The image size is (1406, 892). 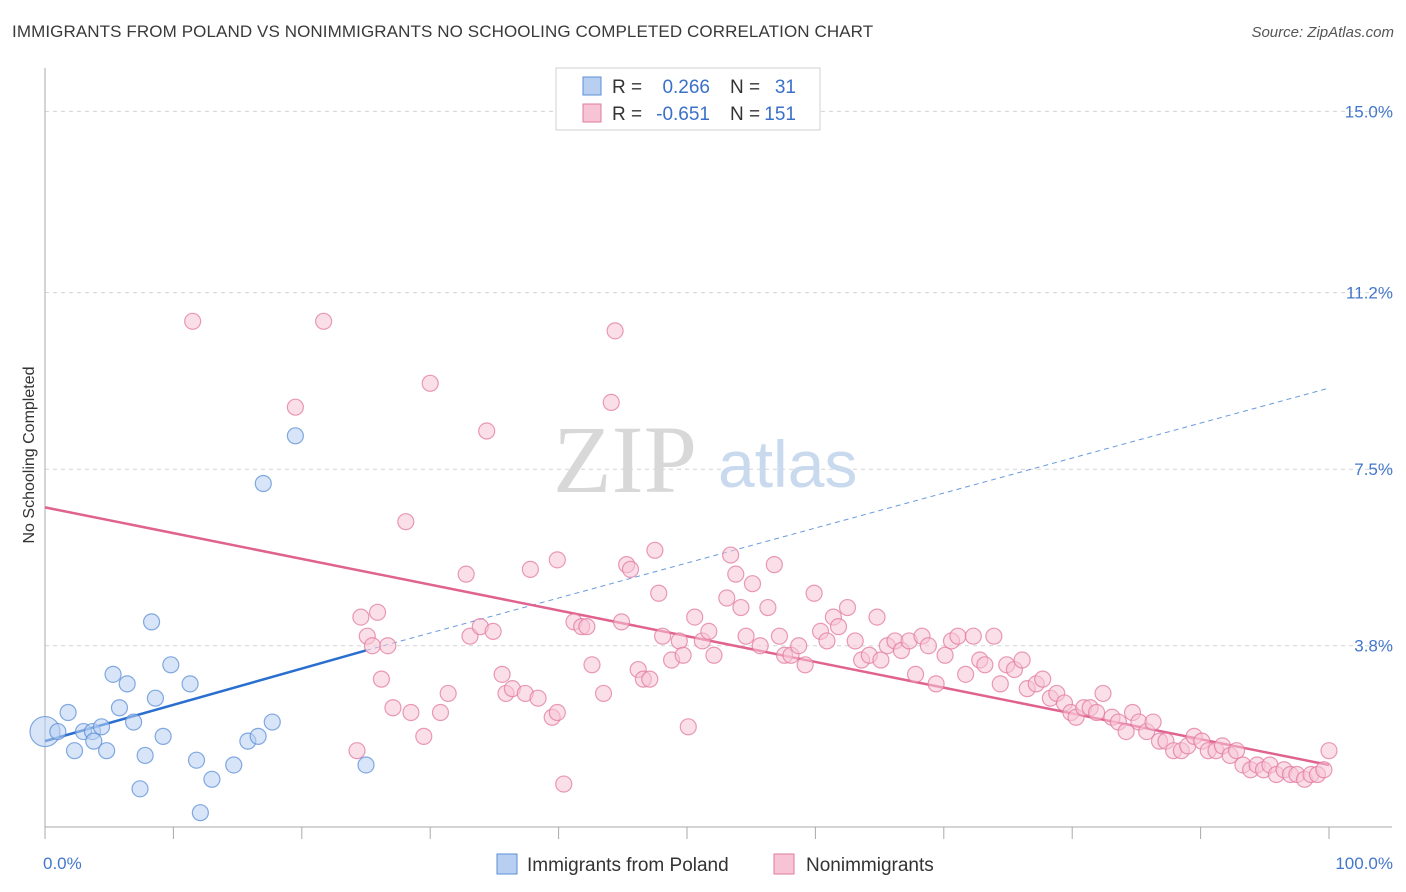 I want to click on y-axis-title: No Schooling Completed, so click(x=29, y=455).